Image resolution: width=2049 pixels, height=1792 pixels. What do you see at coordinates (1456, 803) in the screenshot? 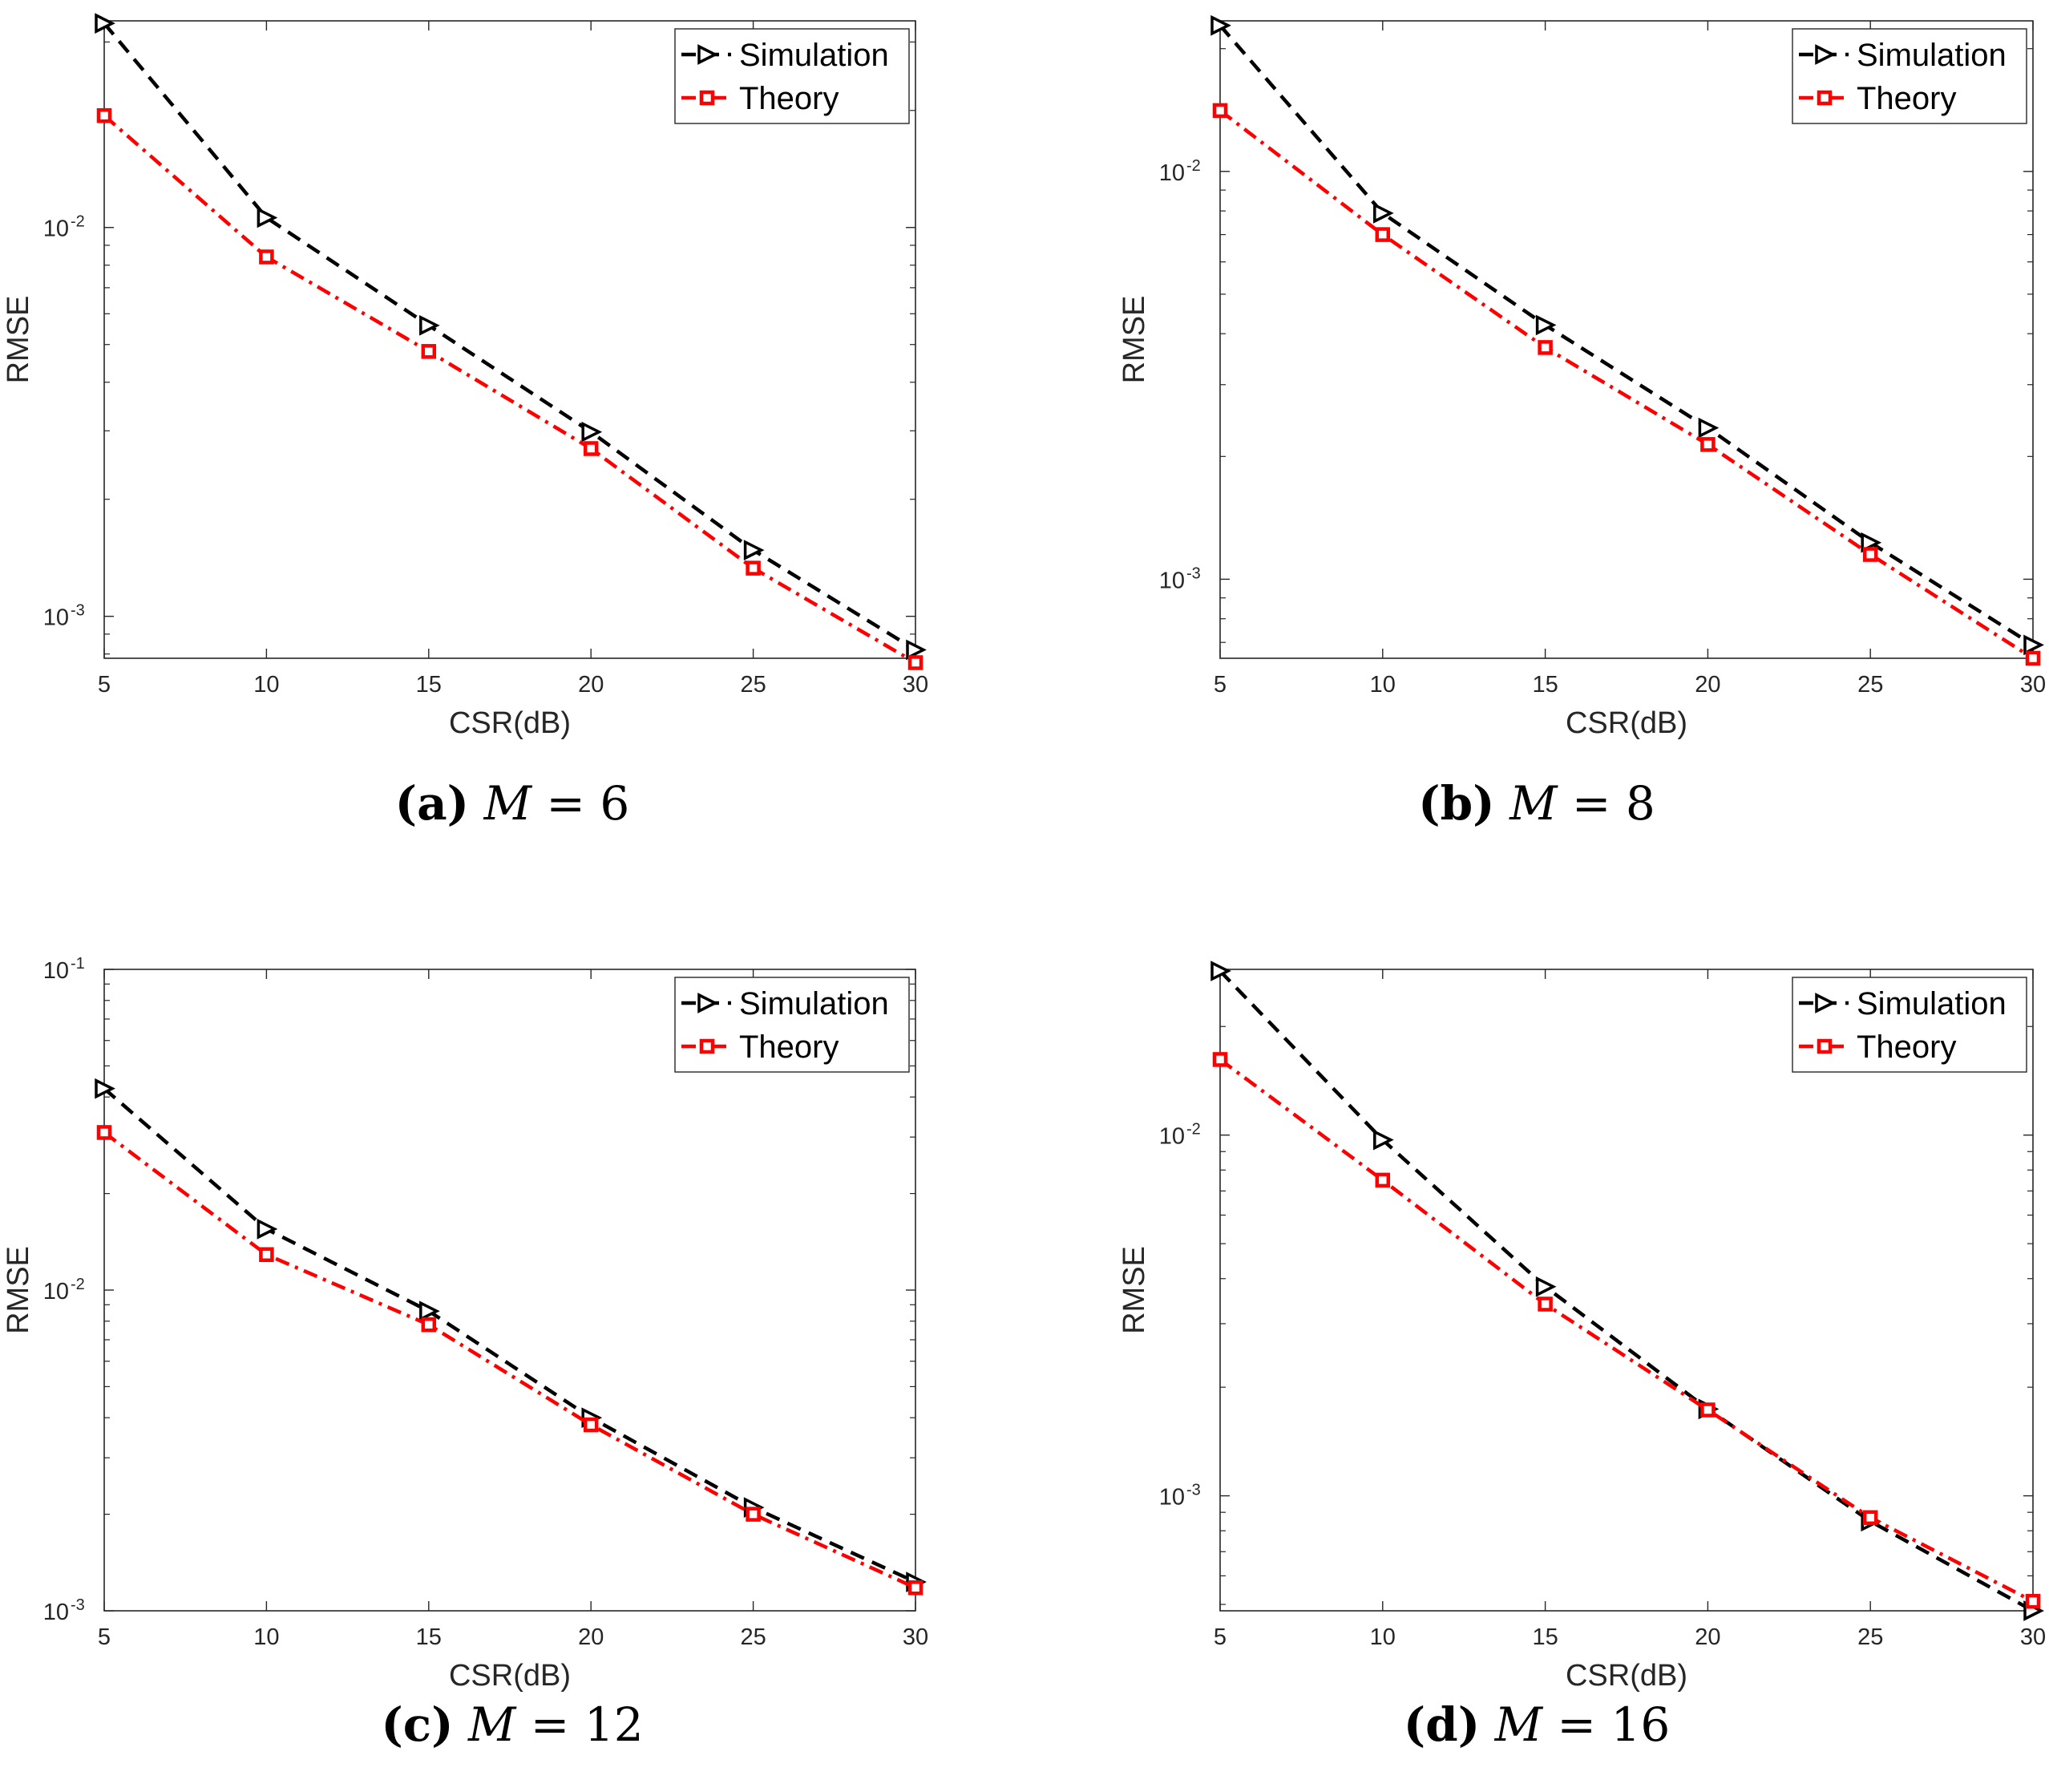
I see `caption-label: (b)` at bounding box center [1456, 803].